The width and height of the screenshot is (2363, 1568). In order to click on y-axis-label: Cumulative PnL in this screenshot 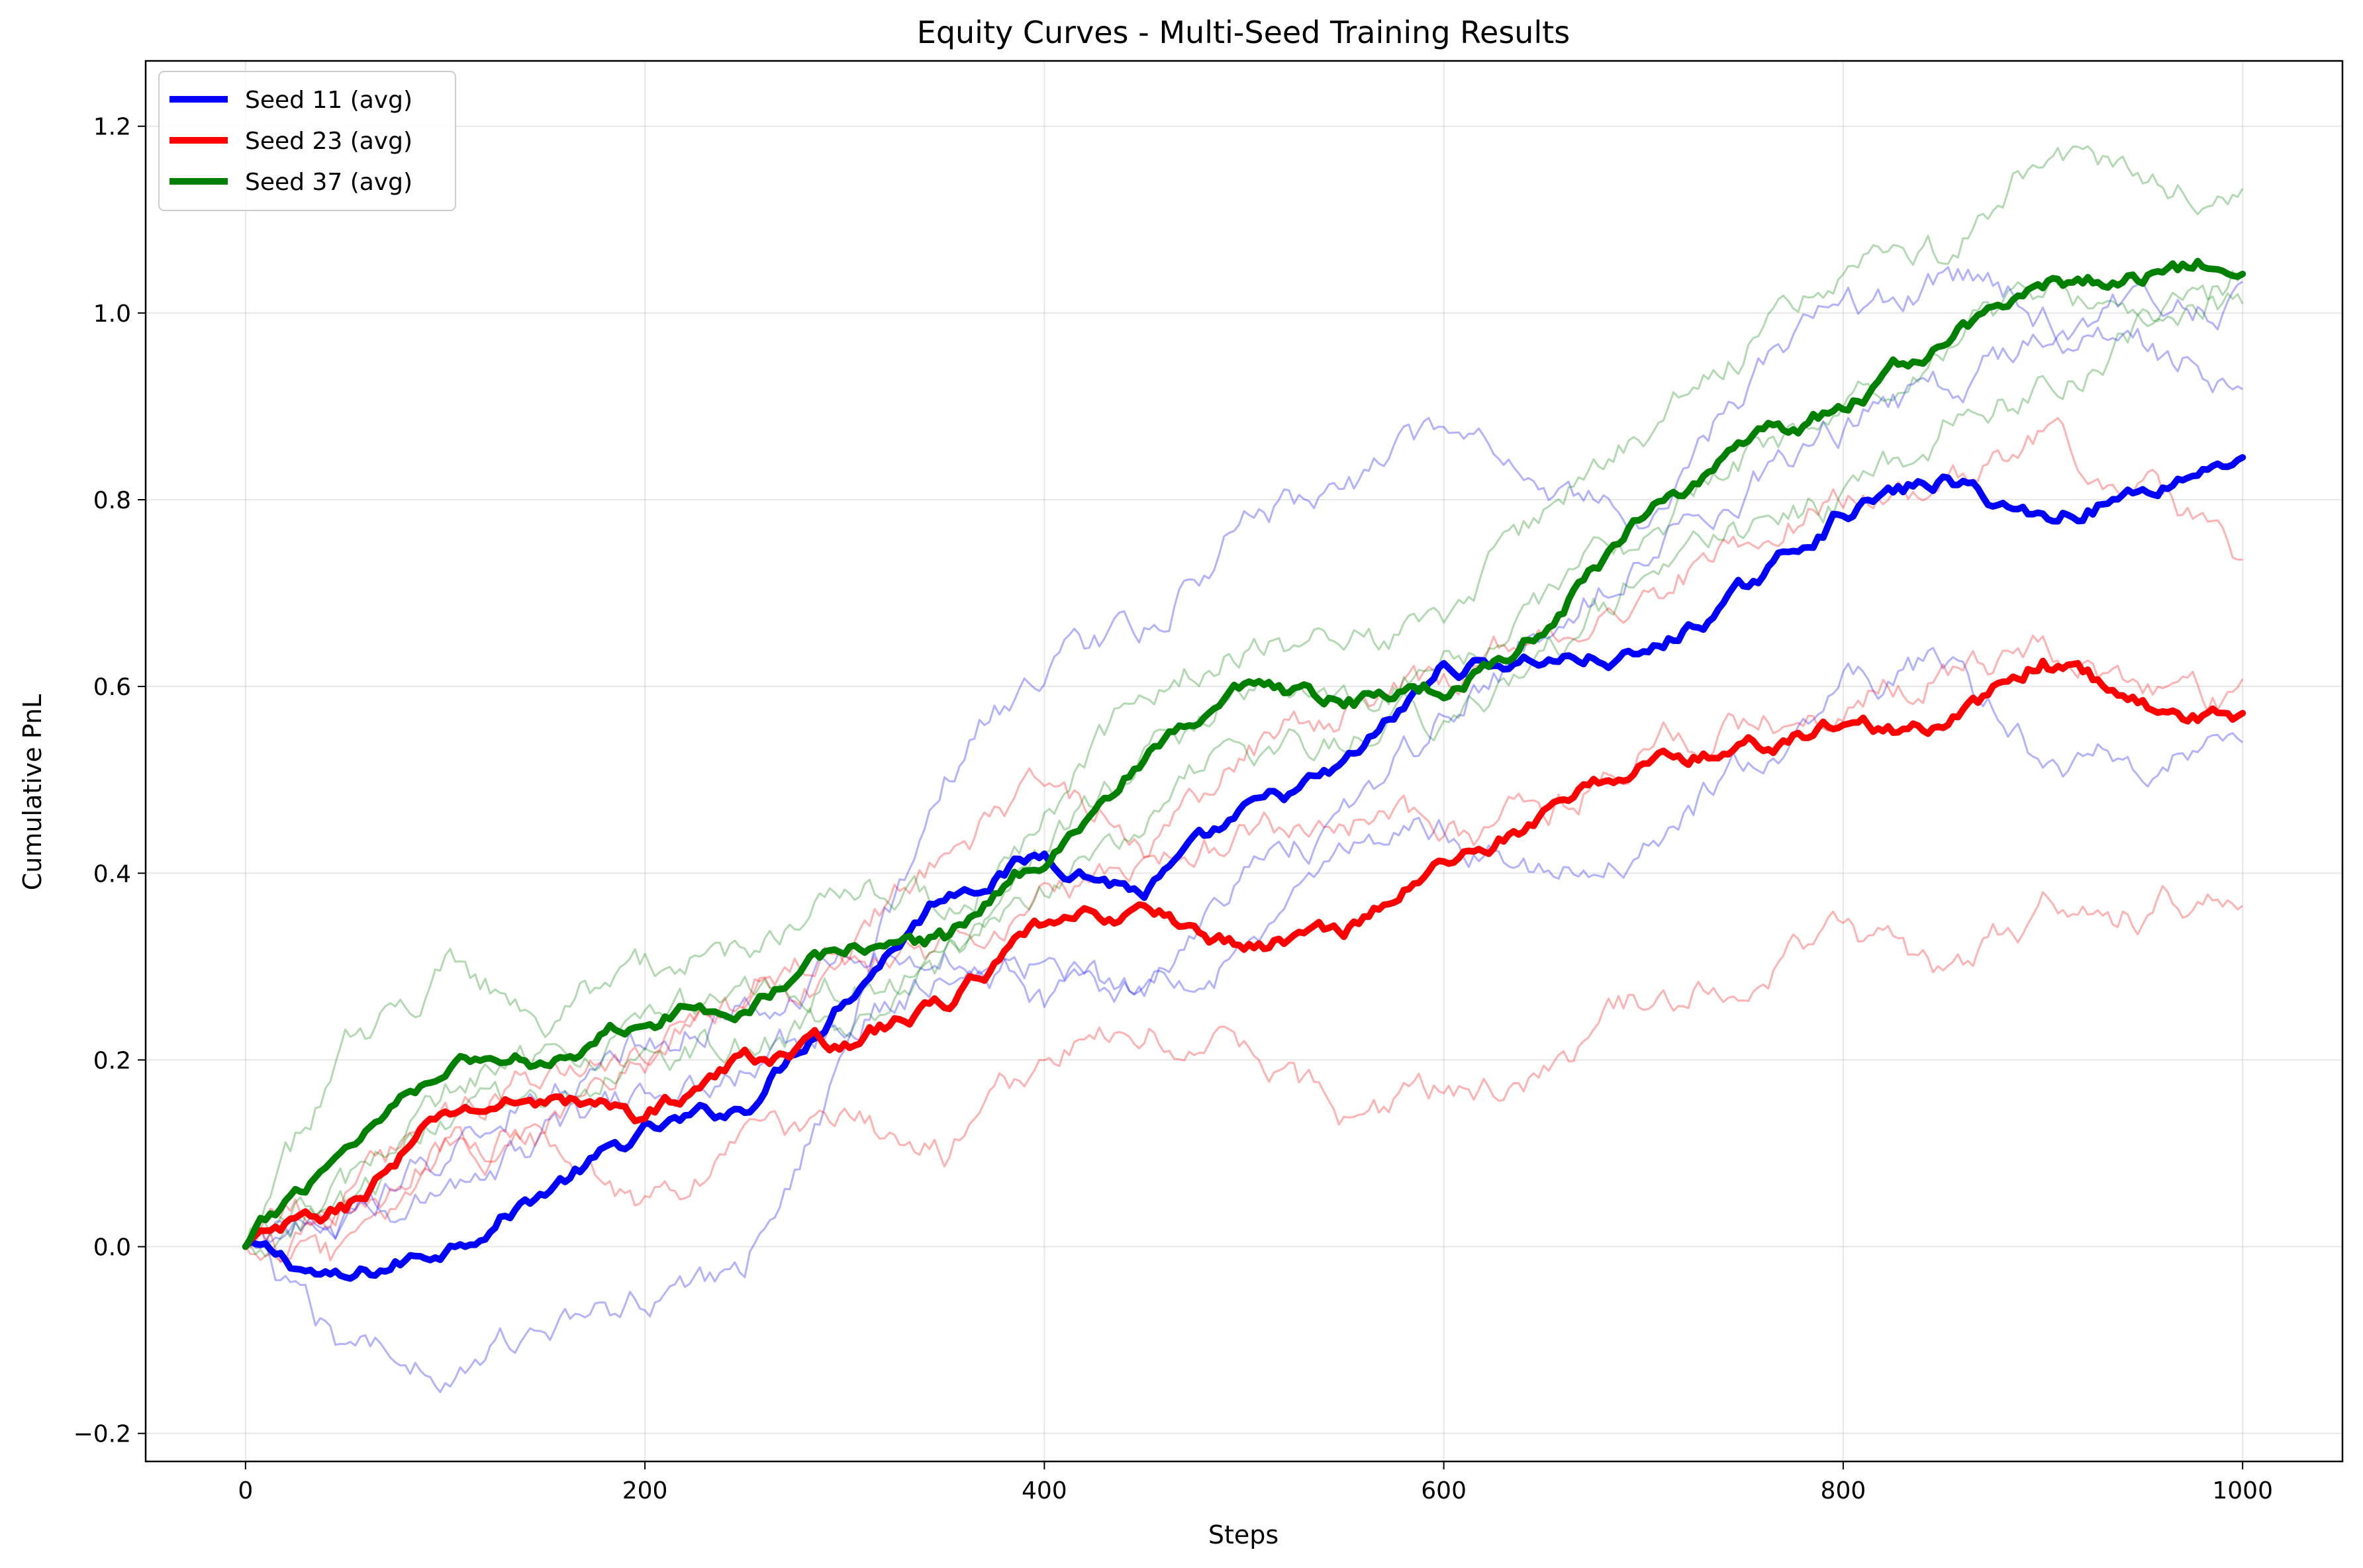, I will do `click(32, 792)`.